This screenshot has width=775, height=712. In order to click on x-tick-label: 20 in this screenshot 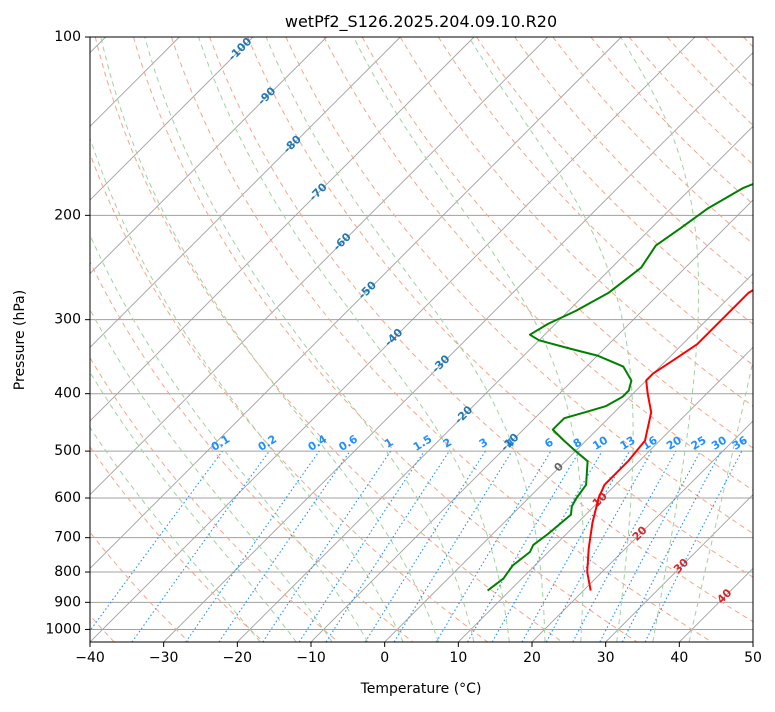, I will do `click(532, 658)`.